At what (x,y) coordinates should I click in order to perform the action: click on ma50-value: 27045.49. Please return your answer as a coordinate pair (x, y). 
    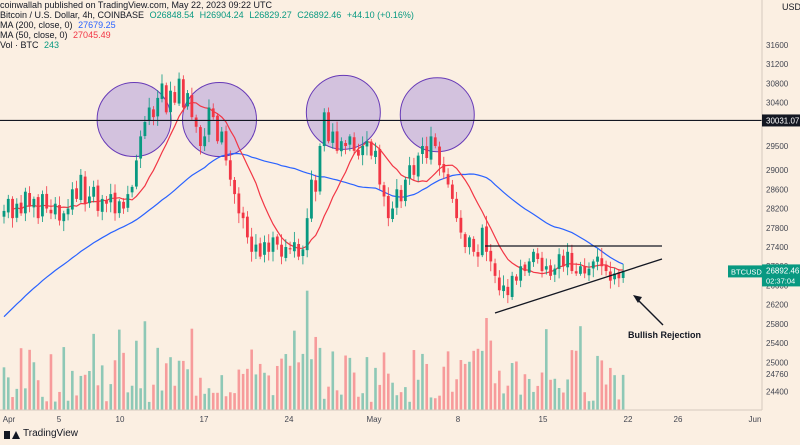
    Looking at the image, I should click on (92, 35).